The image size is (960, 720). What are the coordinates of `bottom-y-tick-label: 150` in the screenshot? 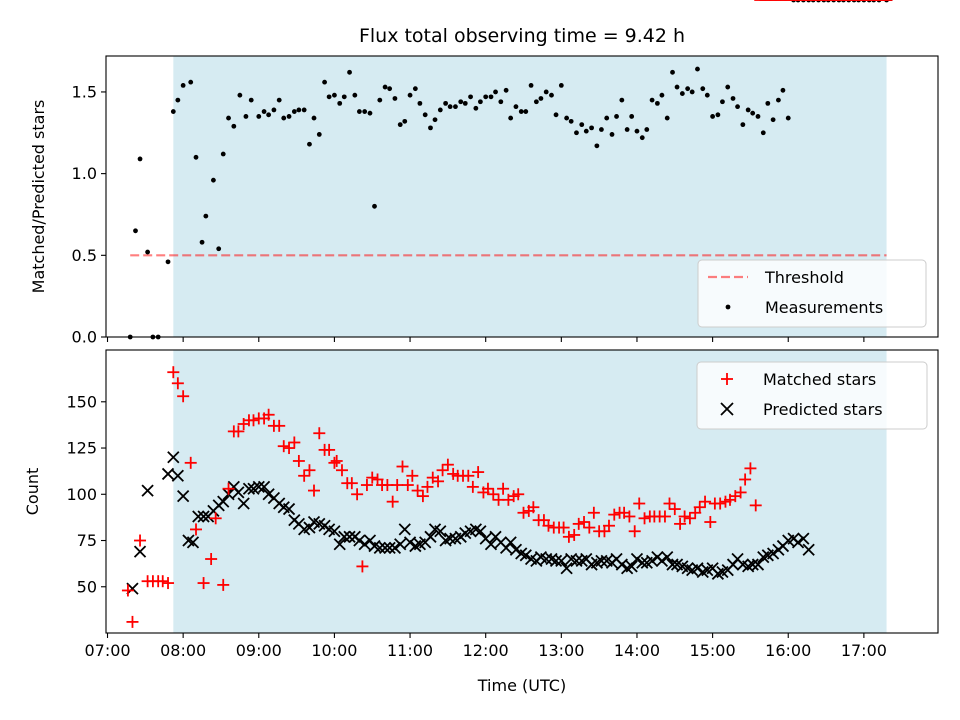 It's located at (81, 401).